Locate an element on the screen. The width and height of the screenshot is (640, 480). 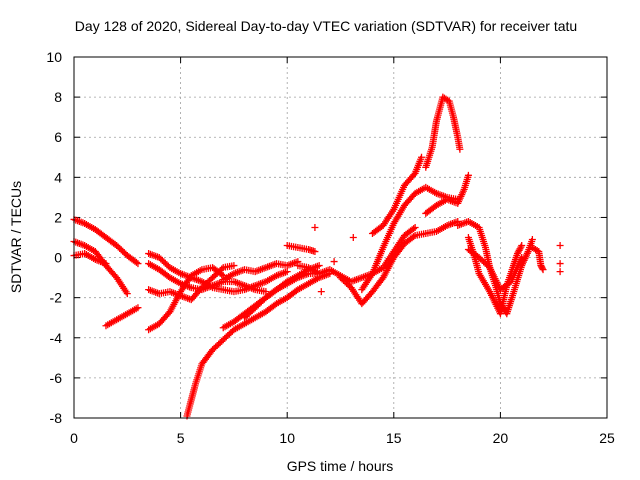
series-arc-o is located at coordinates (399, 262).